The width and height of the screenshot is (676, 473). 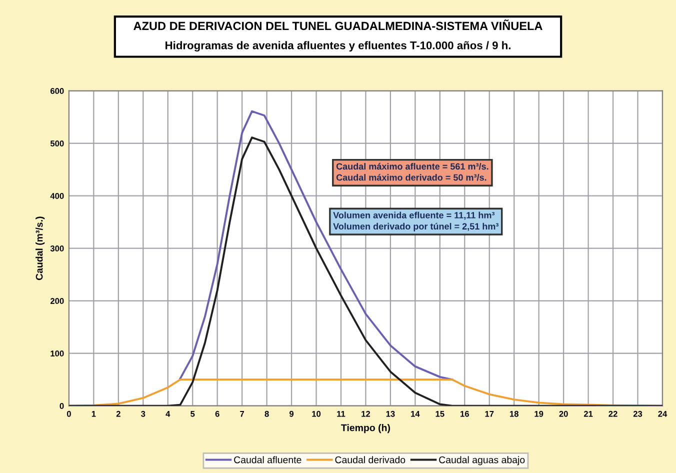 I want to click on x-tick-label: 21, so click(x=588, y=413).